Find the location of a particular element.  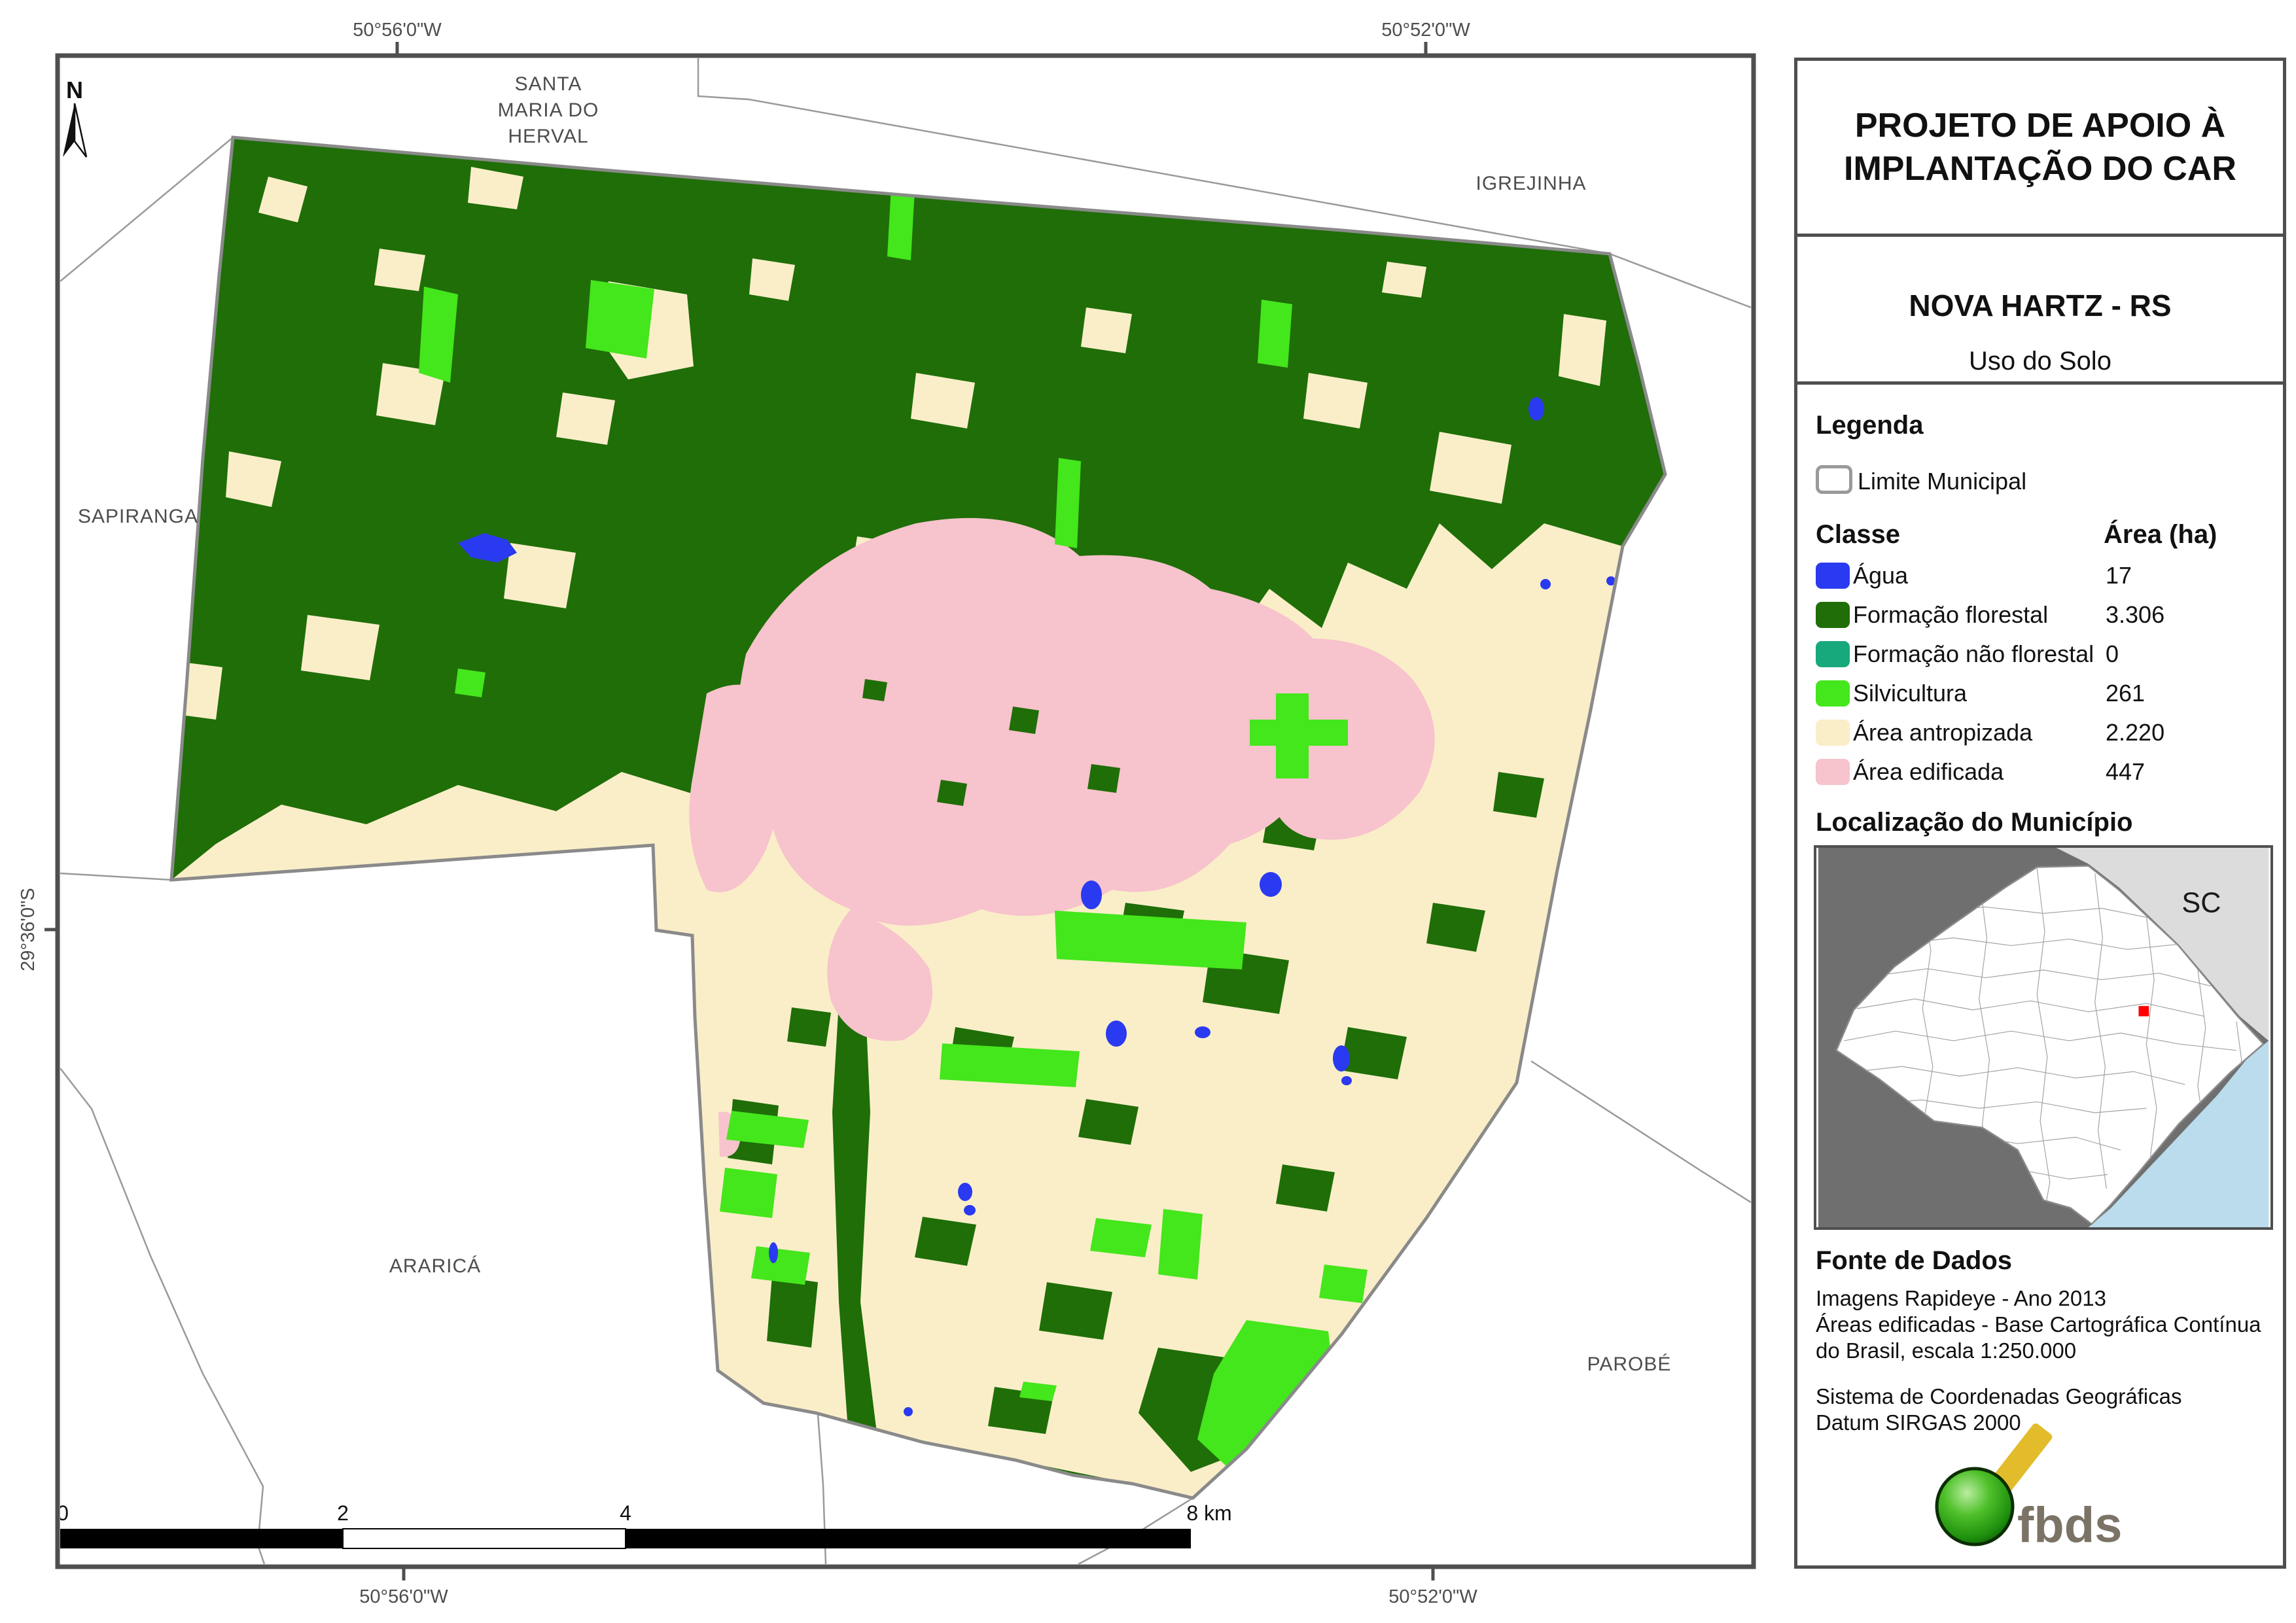

source-line-4: Sistema de Coordenadas Geográficas is located at coordinates (1999, 1396).